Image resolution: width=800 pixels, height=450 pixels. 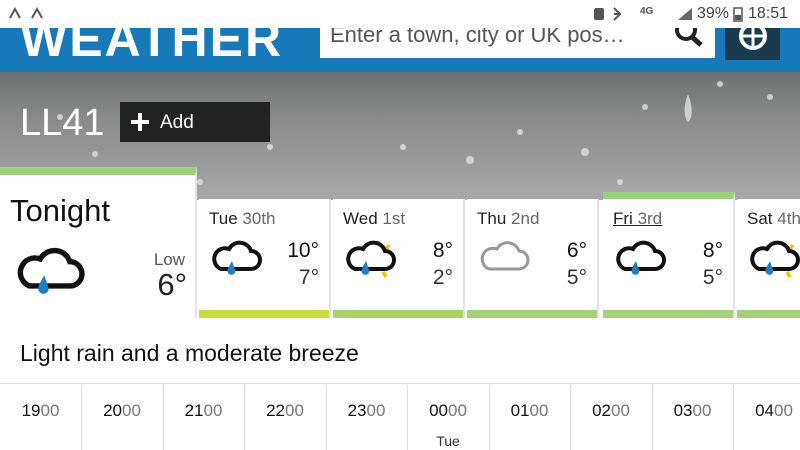 I want to click on hour-time: 1900, so click(x=40, y=411).